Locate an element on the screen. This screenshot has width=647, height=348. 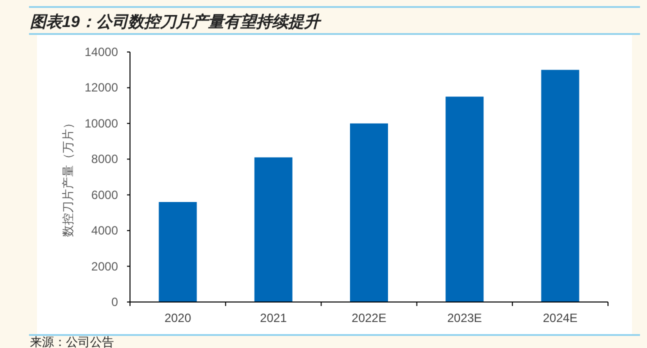
x-tick-label: 2023E is located at coordinates (464, 318).